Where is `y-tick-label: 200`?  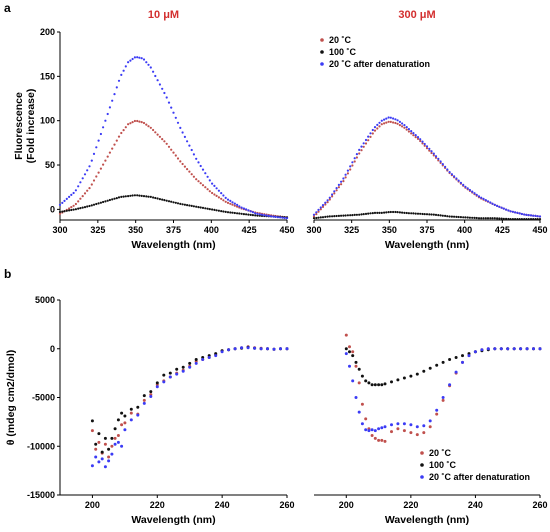 y-tick-label: 200 is located at coordinates (47, 32).